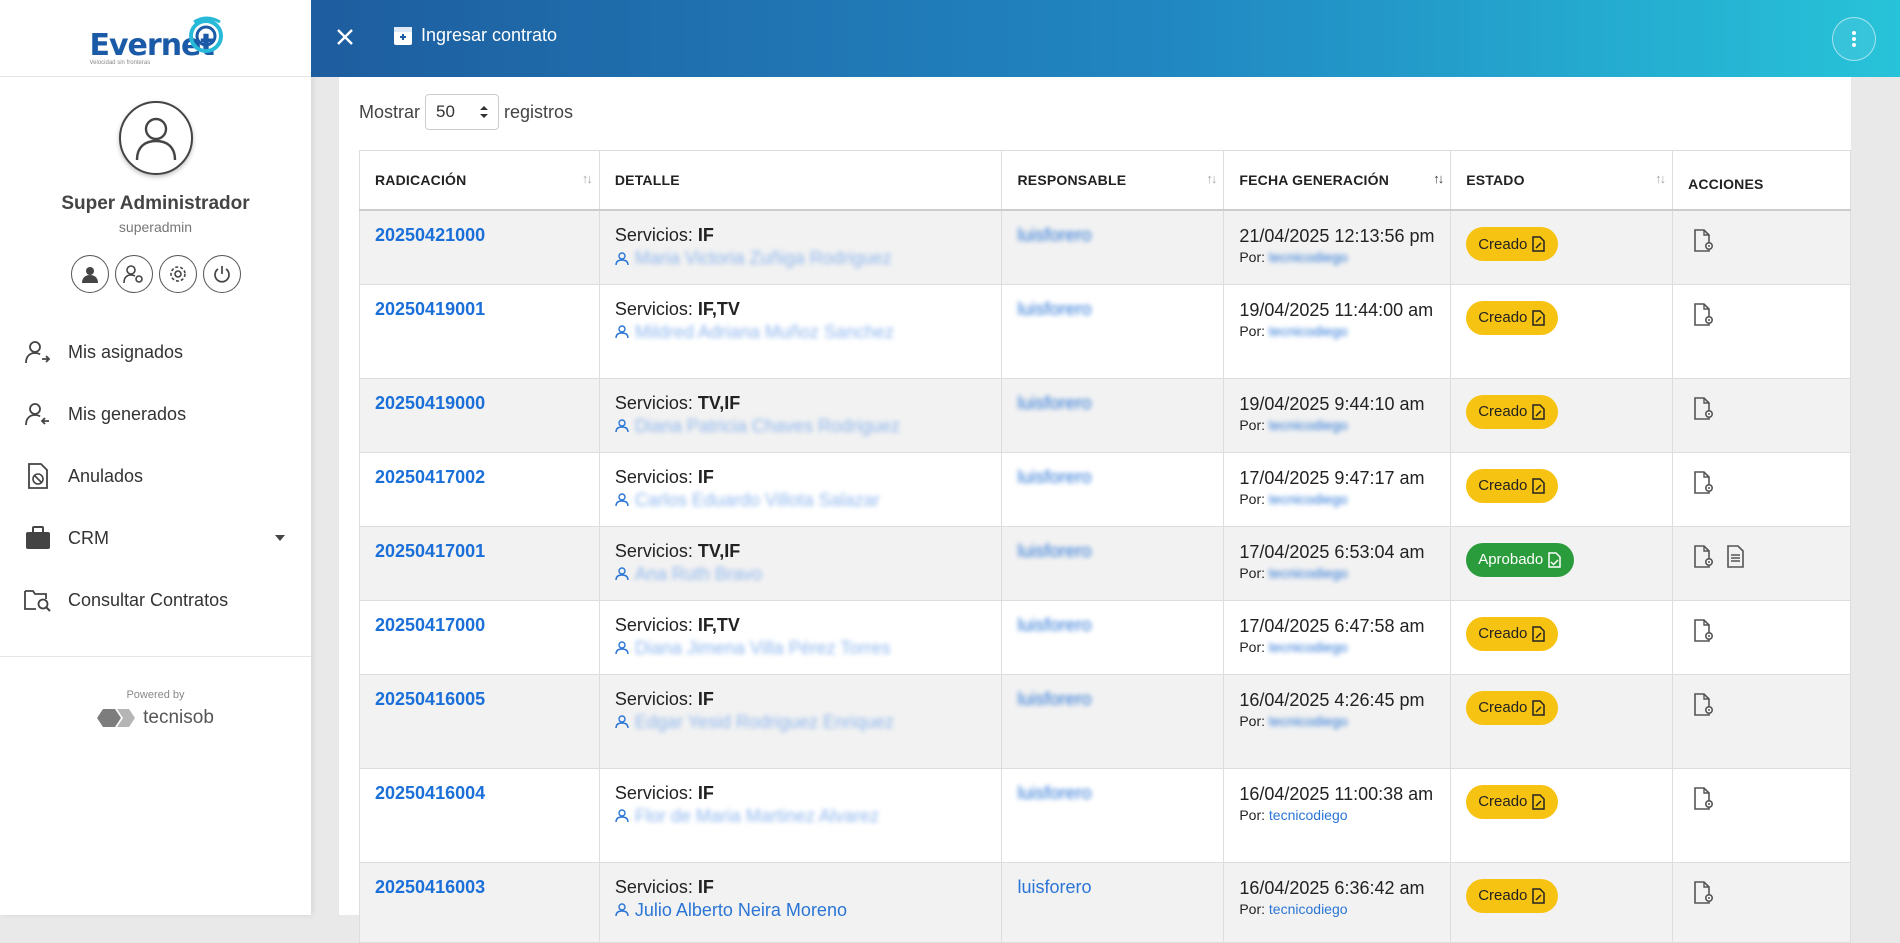 Image resolution: width=1900 pixels, height=943 pixels. What do you see at coordinates (221, 274) in the screenshot?
I see `logout-button` at bounding box center [221, 274].